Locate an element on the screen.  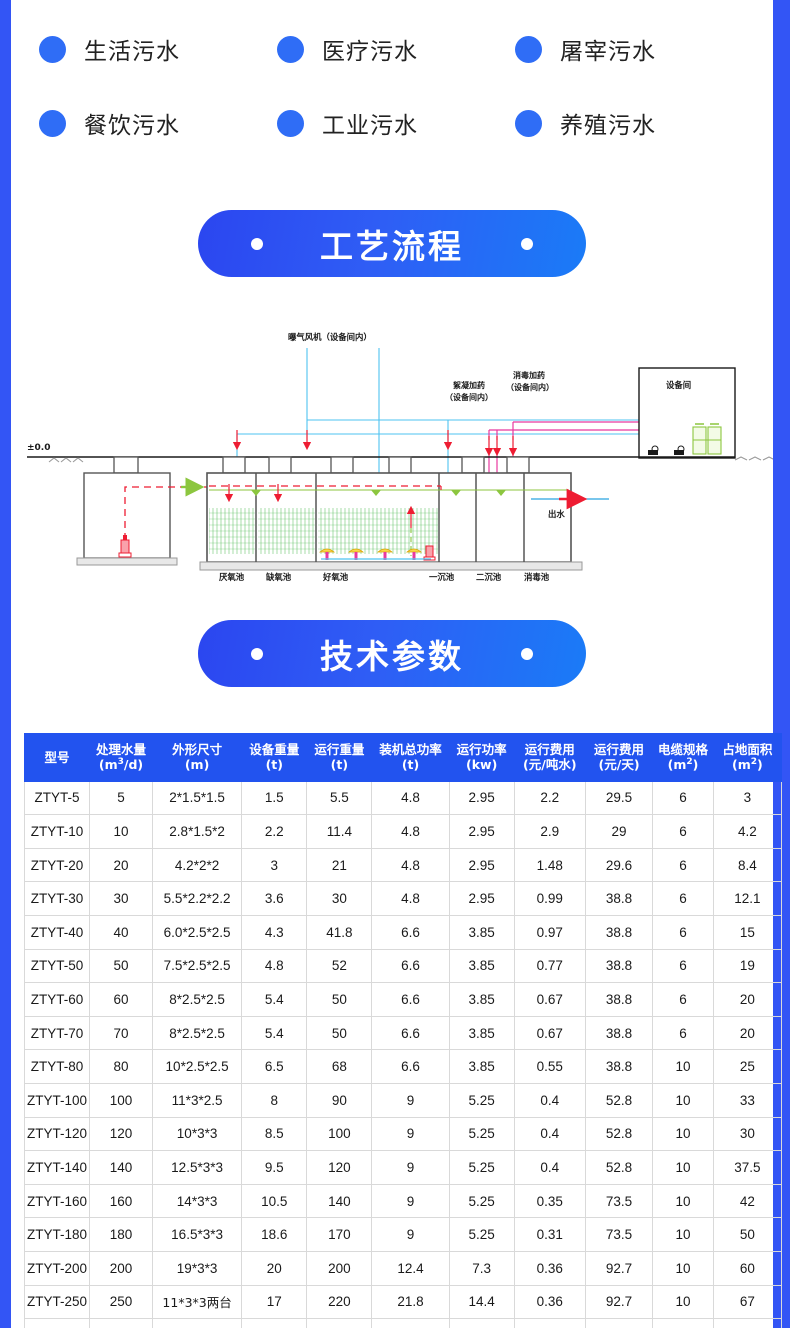
wastewater-type-list: 生活污水 医疗污水 屠宰污水 餐饮污水 工业污水 养殖污水 is located at coordinates (392, 81).